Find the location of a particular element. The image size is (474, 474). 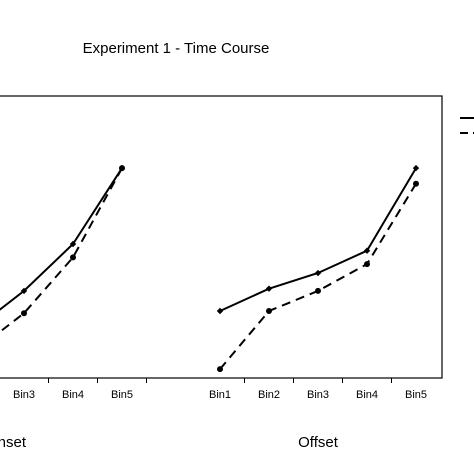

tick-label-offset-bin3: Bin3 is located at coordinates (318, 395).